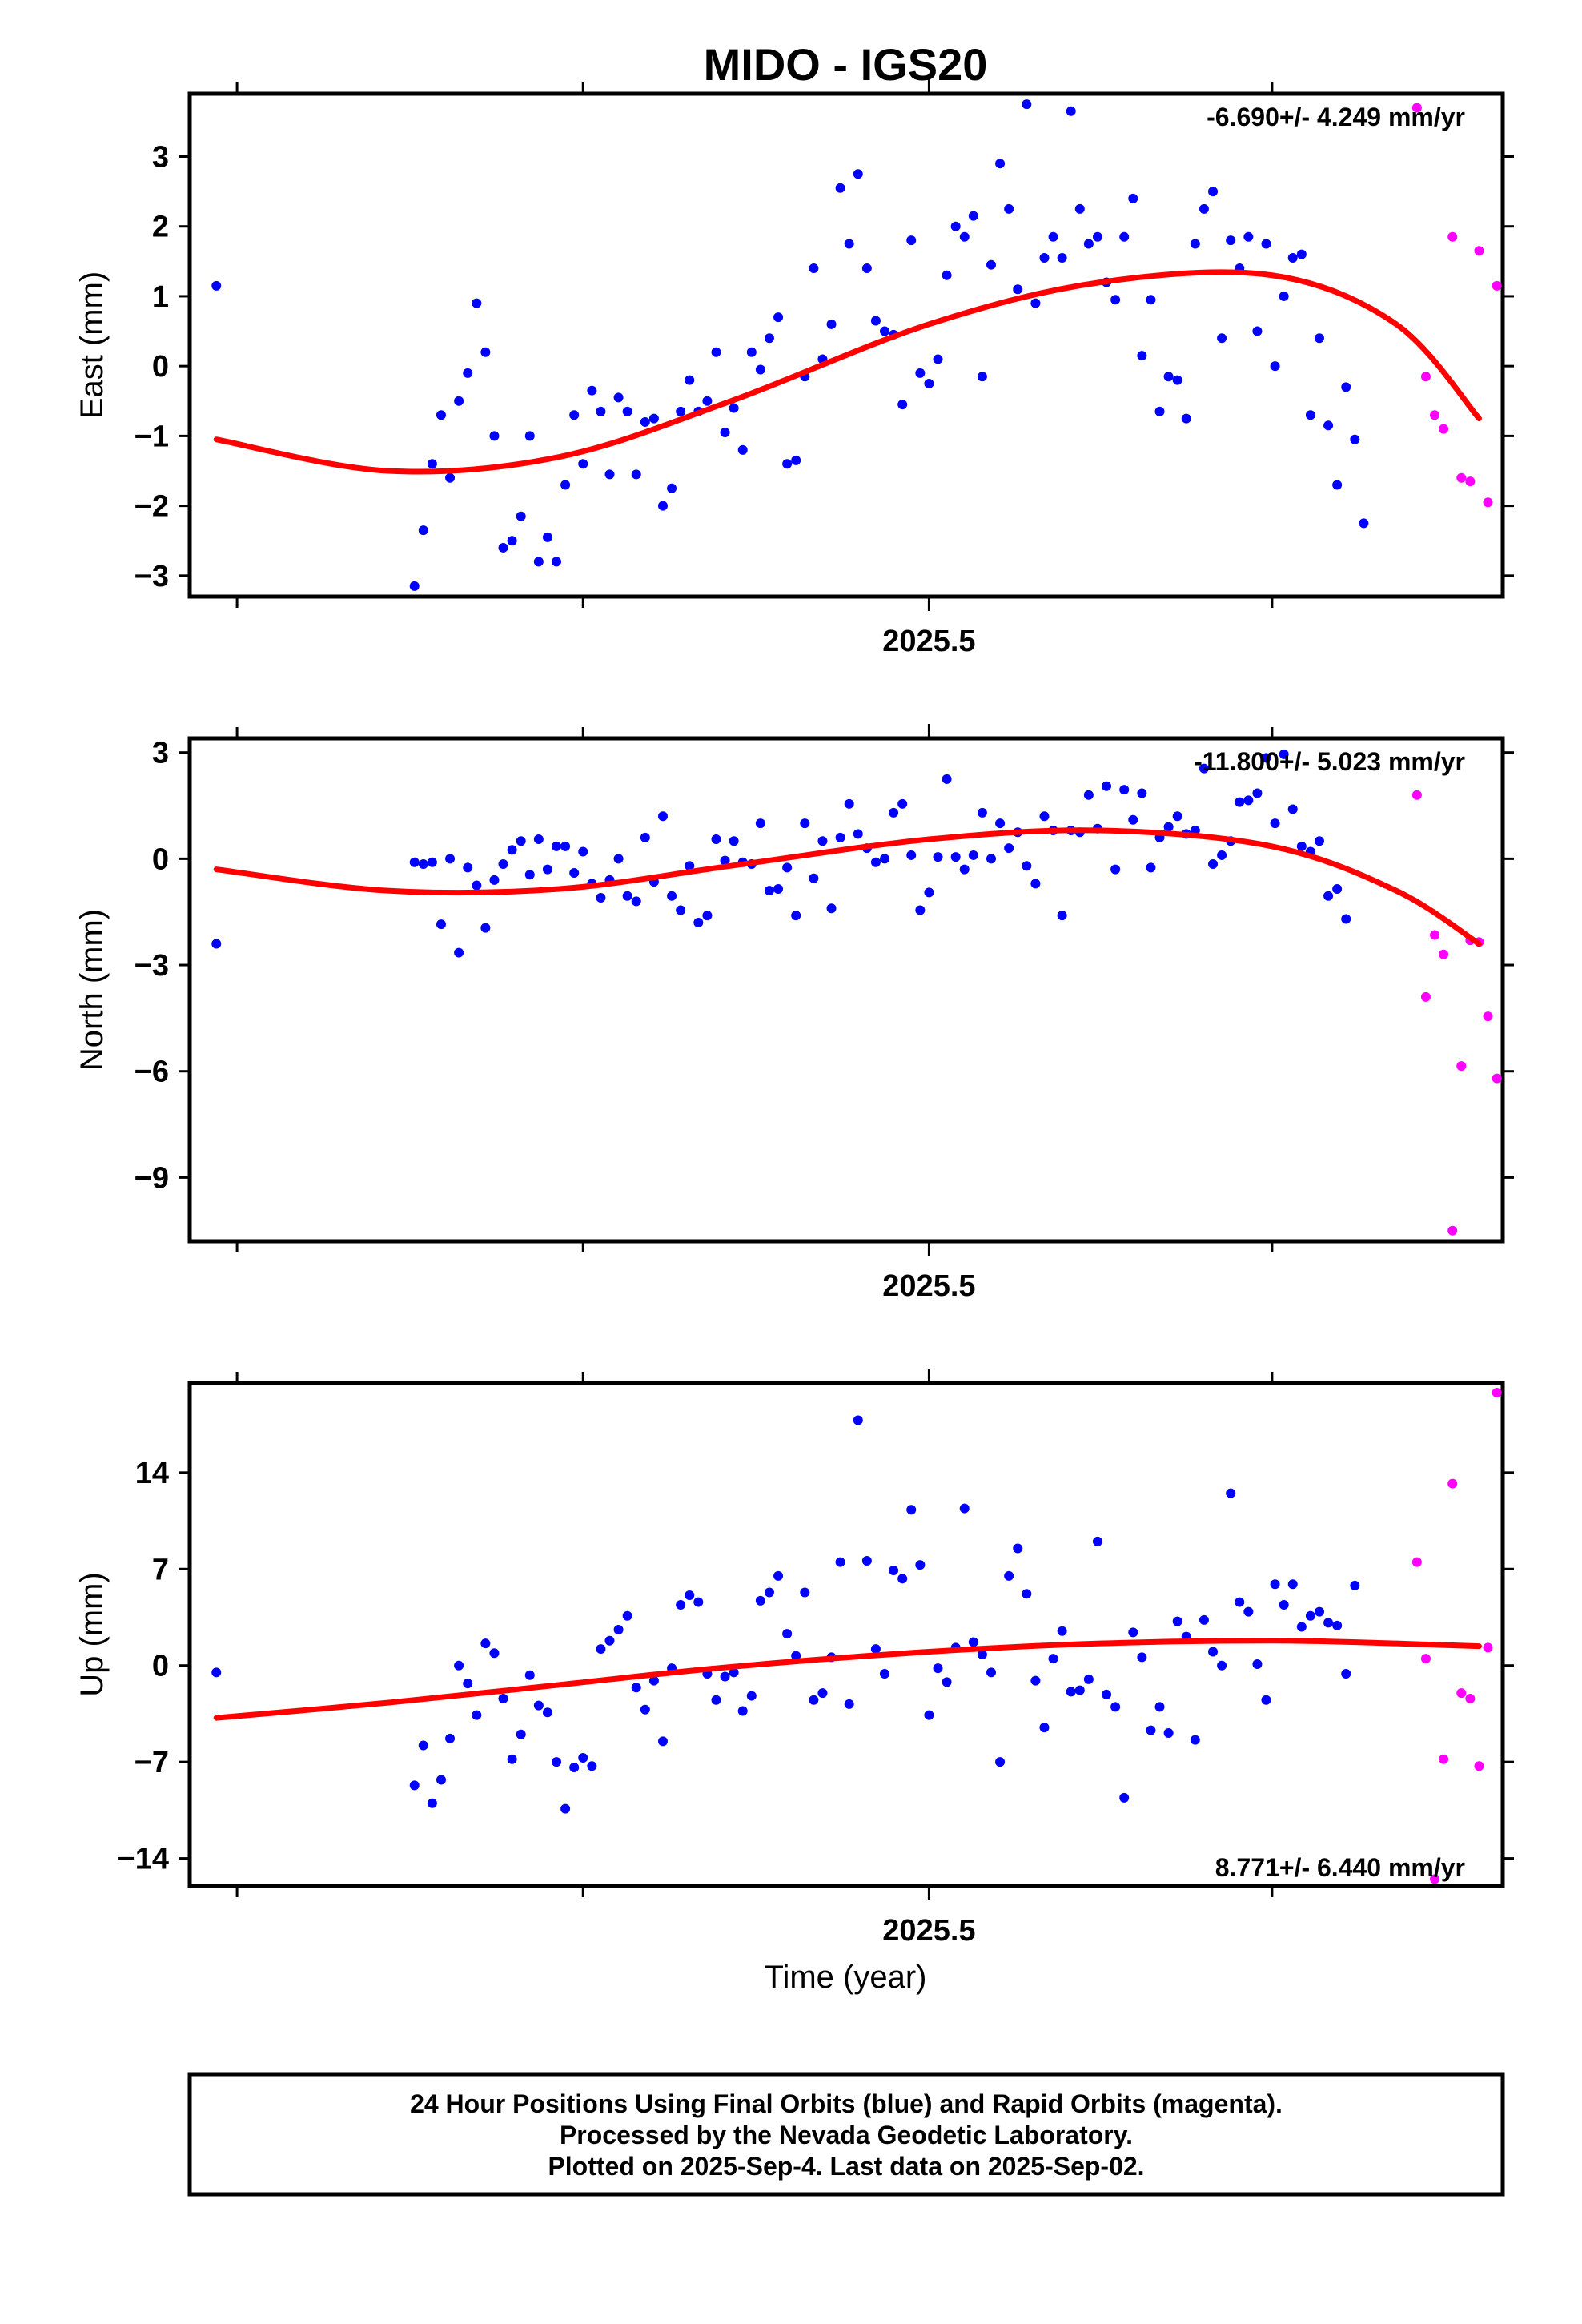  Describe the element at coordinates (929, 641) in the screenshot. I see `east-x-tick-label: 2025.5` at that location.